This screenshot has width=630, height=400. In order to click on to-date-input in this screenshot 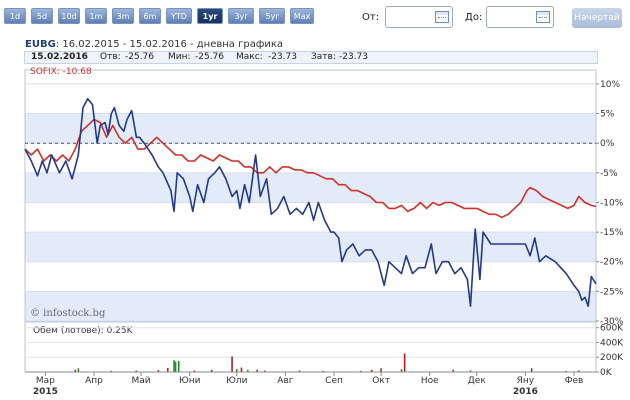, I will do `click(520, 17)`.